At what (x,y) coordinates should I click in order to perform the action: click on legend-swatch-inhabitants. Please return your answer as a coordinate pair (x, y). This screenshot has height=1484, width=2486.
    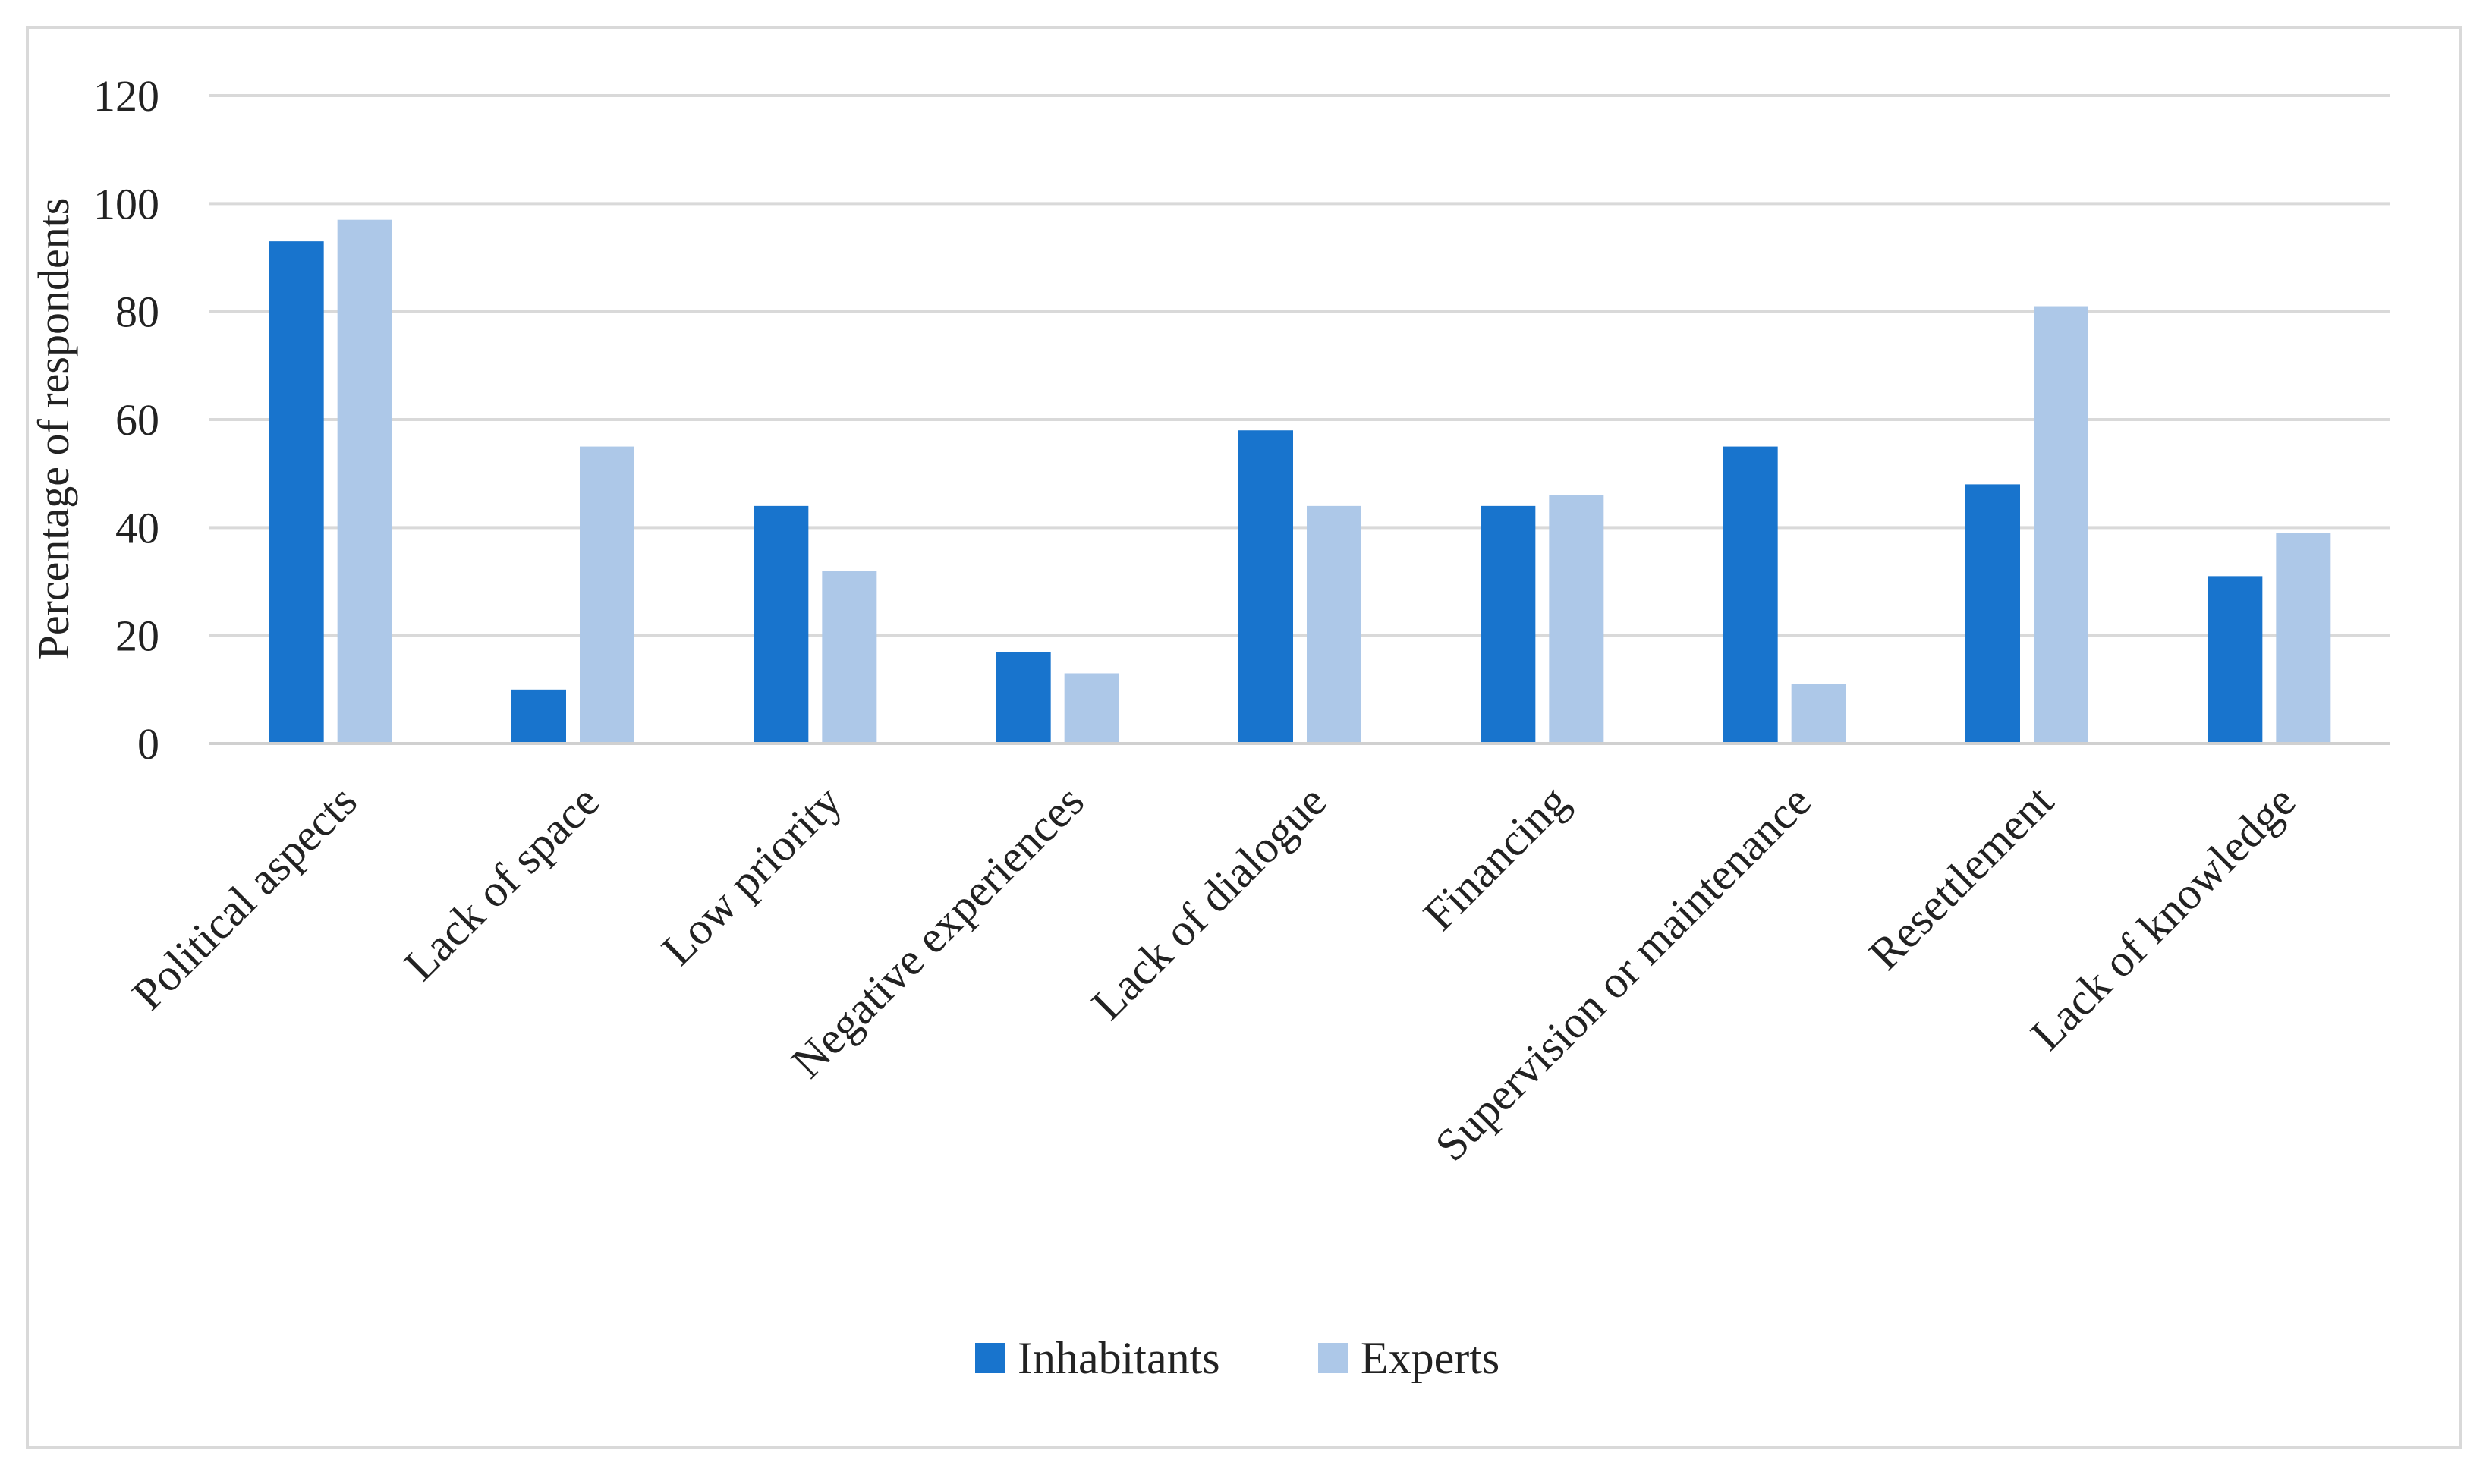
    Looking at the image, I should click on (990, 1358).